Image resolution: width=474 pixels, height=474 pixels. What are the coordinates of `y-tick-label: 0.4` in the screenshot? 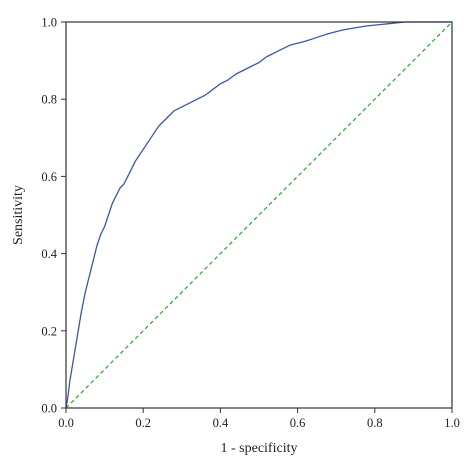 It's located at (49, 254).